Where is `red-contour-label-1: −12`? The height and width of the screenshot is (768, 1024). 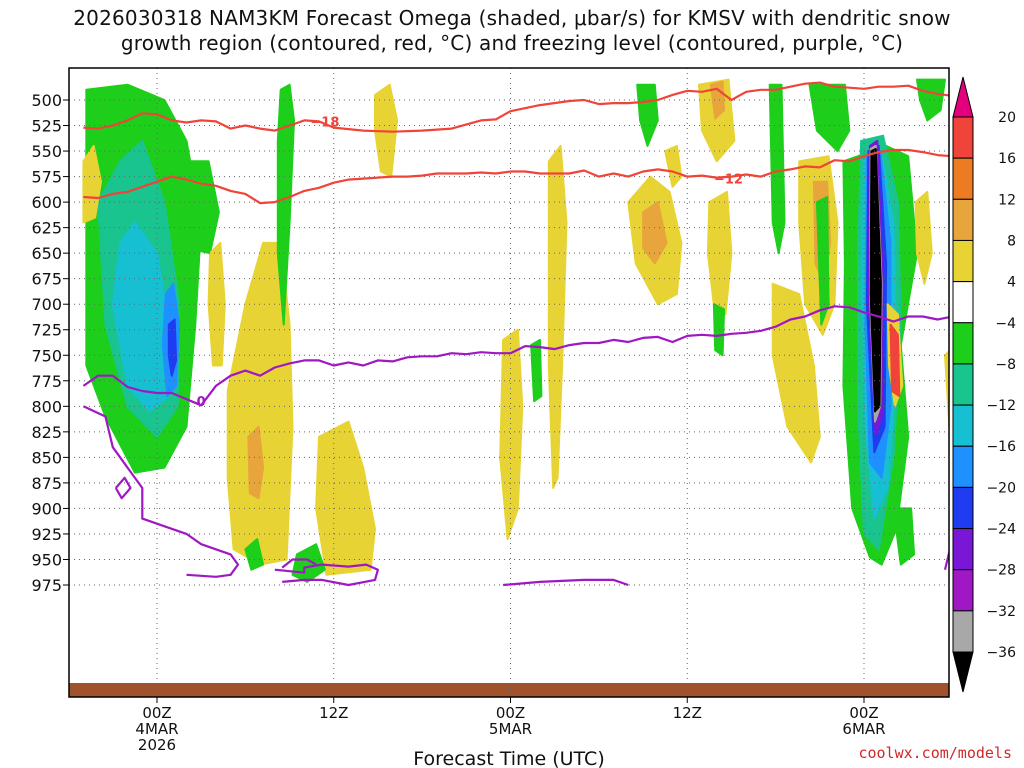 red-contour-label-1: −12 is located at coordinates (728, 180).